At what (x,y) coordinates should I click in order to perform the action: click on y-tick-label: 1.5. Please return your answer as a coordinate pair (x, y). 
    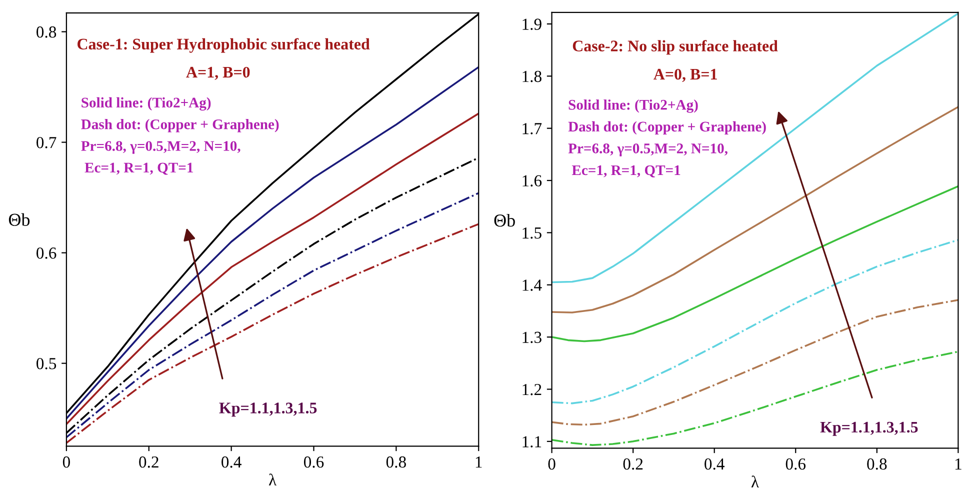
    Looking at the image, I should click on (532, 233).